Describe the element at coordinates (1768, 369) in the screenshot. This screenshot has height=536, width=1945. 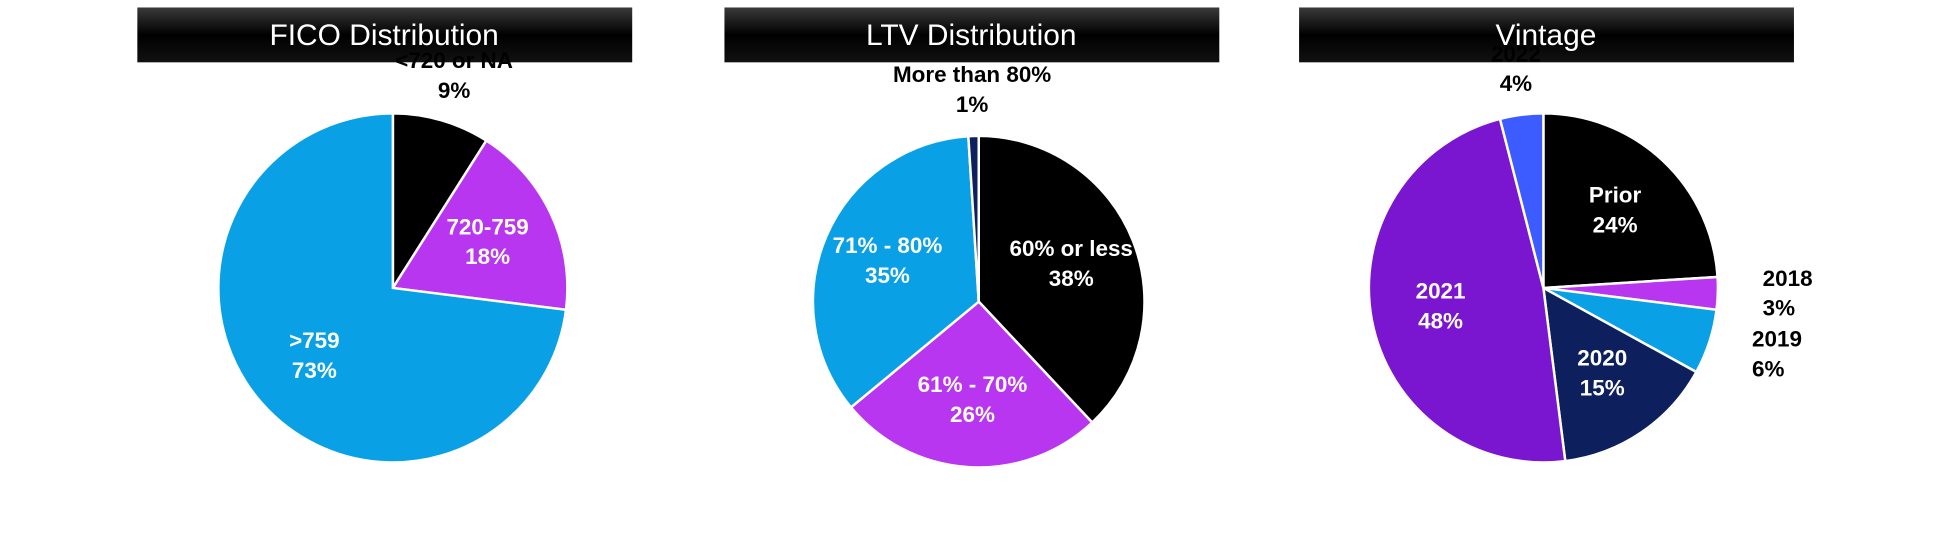
I see `slice-value-label: 6%` at that location.